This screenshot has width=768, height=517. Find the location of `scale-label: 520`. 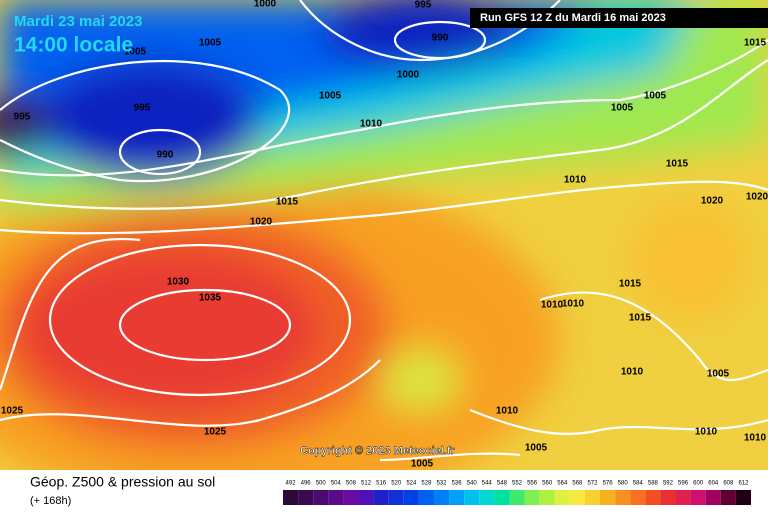

scale-label: 520 is located at coordinates (396, 484).